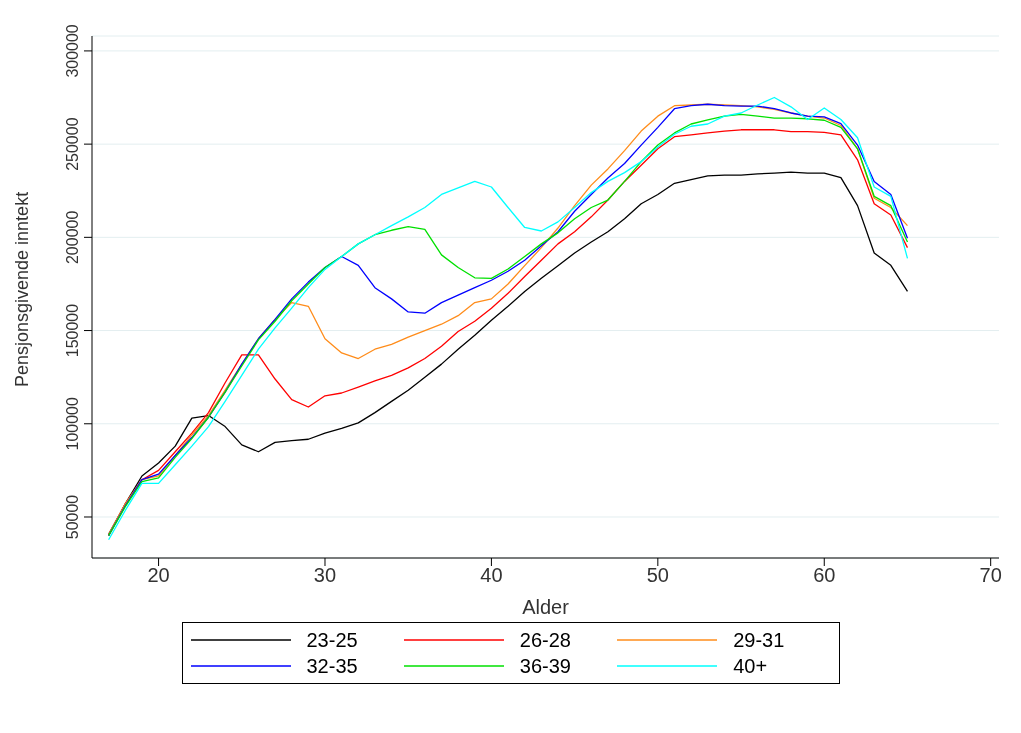 Image resolution: width=1021 pixels, height=733 pixels. What do you see at coordinates (72, 144) in the screenshot?
I see `y-tick-label: 250000` at bounding box center [72, 144].